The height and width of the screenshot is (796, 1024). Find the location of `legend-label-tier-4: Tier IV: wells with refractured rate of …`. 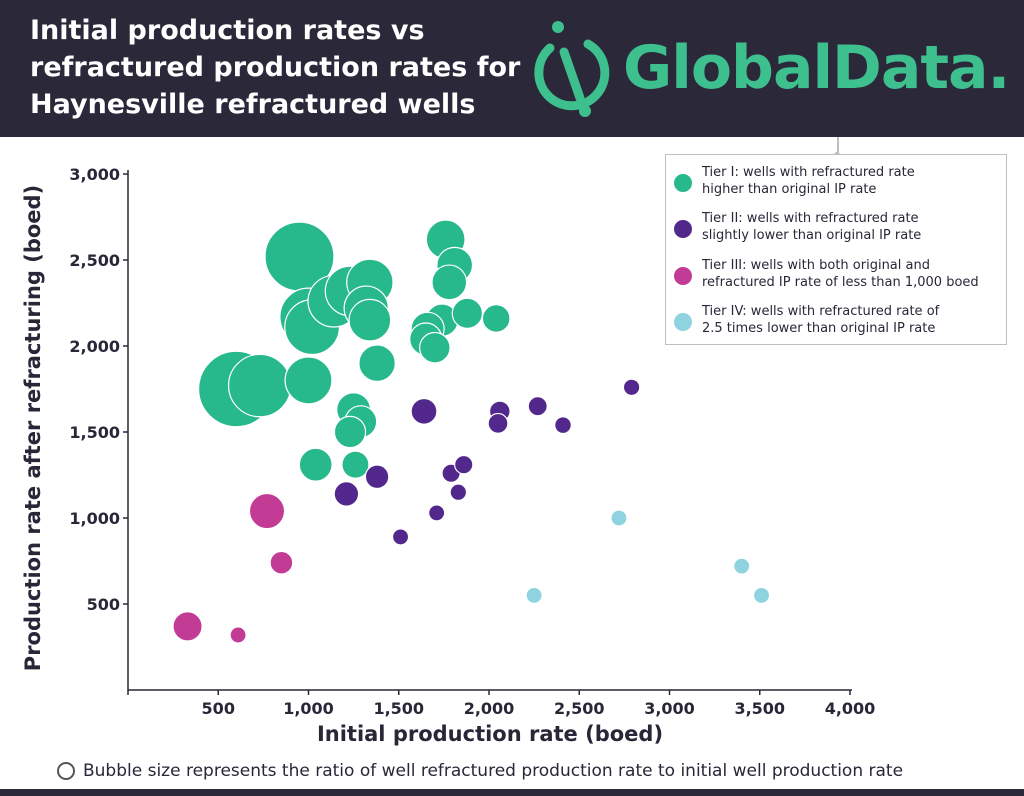

legend-label-tier-4: Tier IV: wells with refractured rate of … is located at coordinates (852, 320).